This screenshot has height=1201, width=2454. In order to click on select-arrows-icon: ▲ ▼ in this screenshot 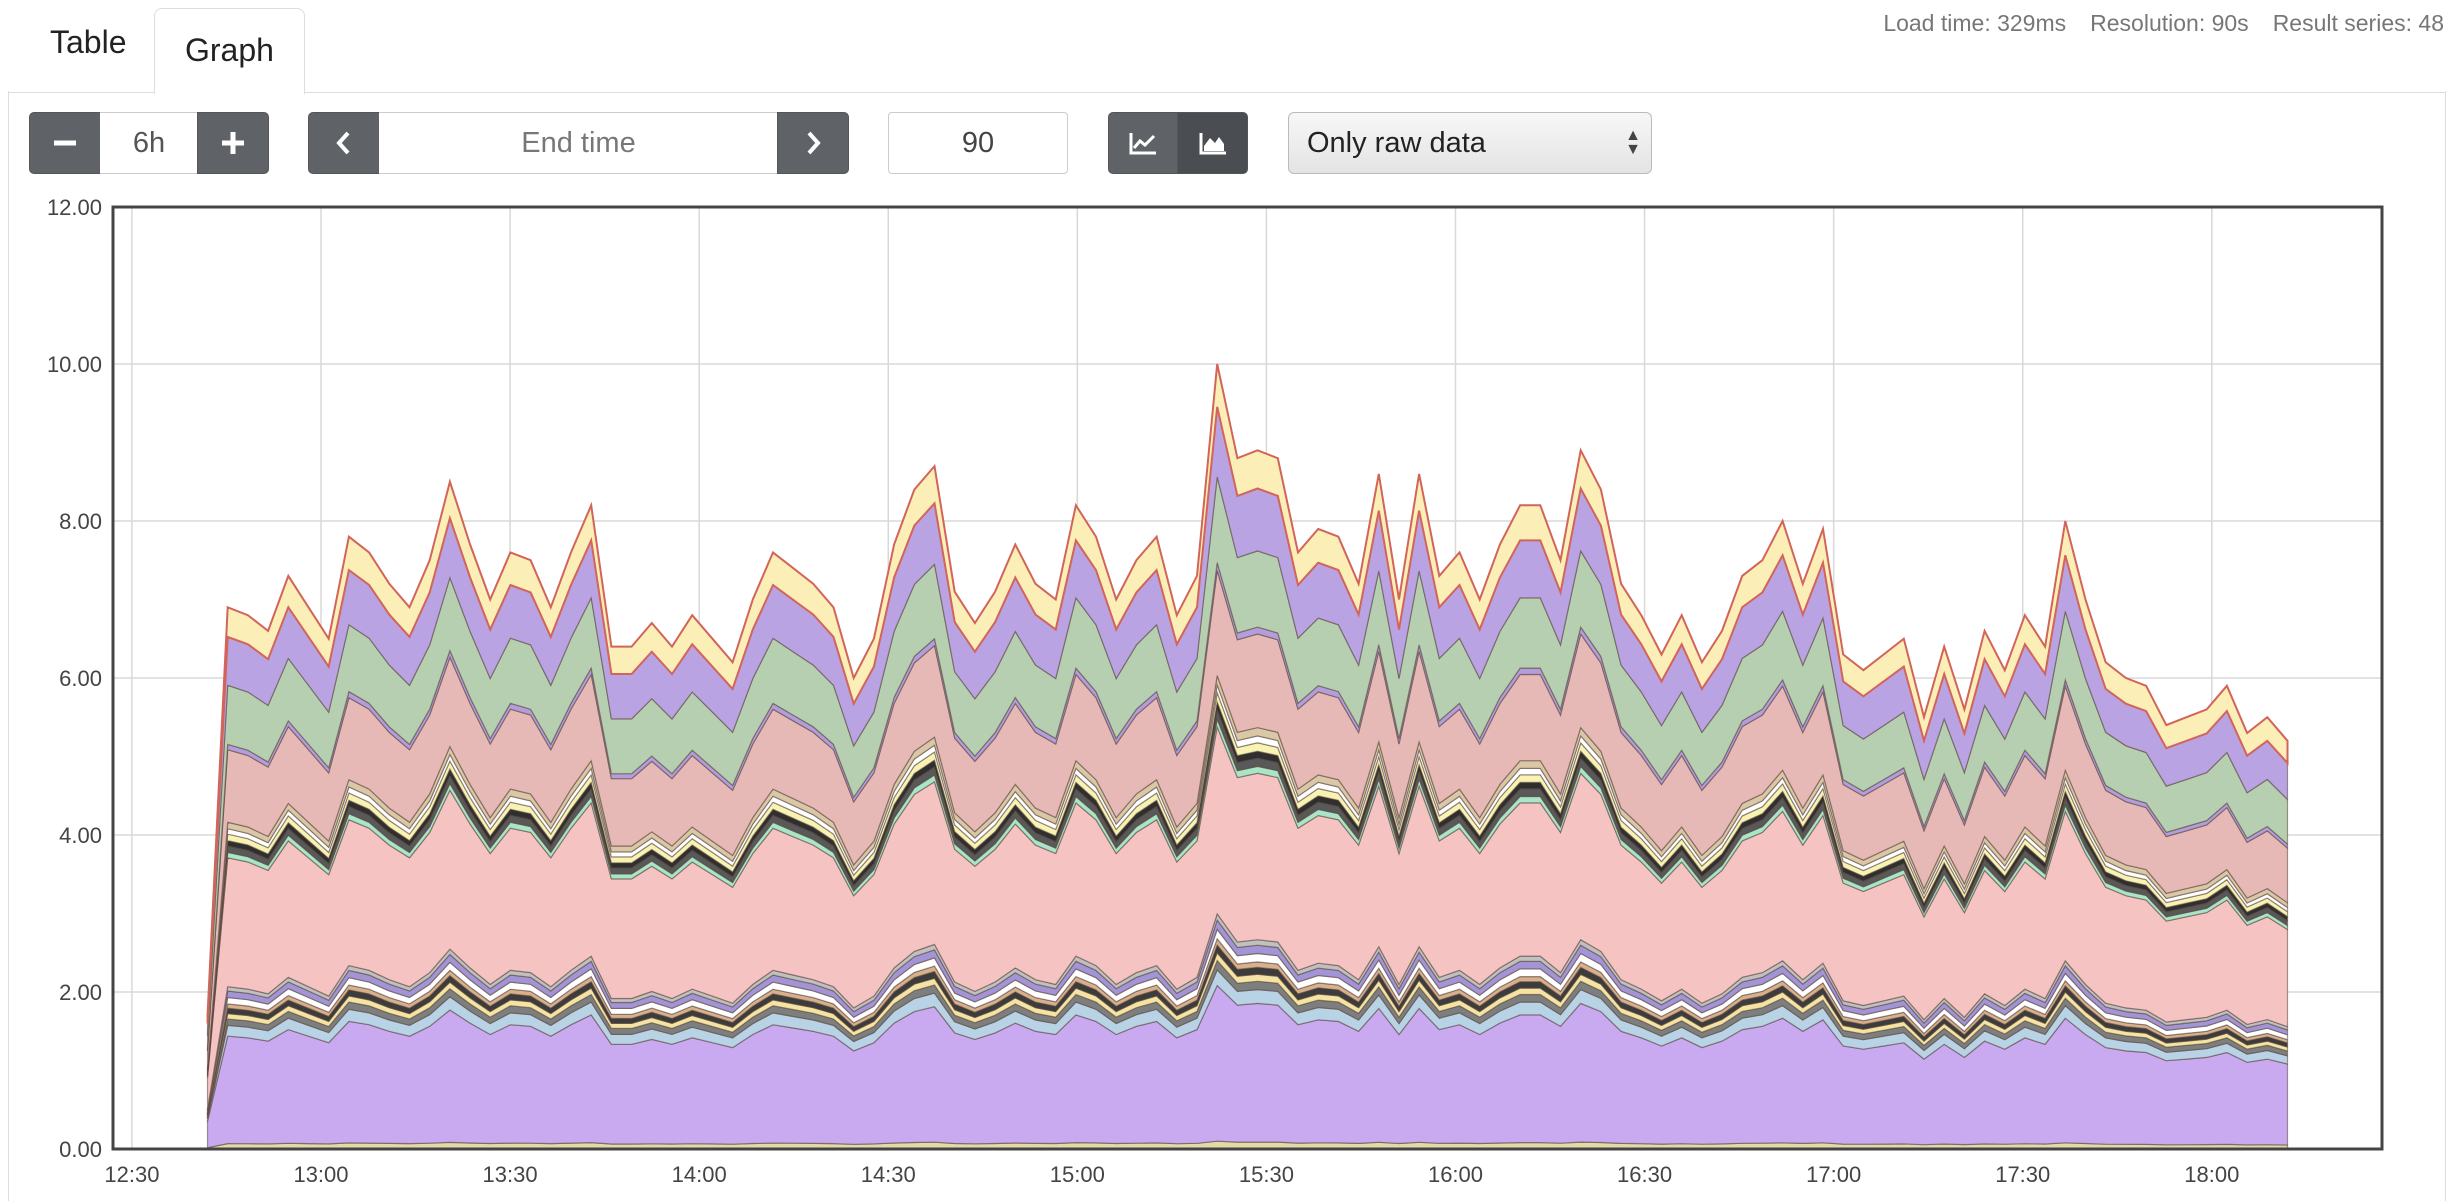, I will do `click(1633, 142)`.